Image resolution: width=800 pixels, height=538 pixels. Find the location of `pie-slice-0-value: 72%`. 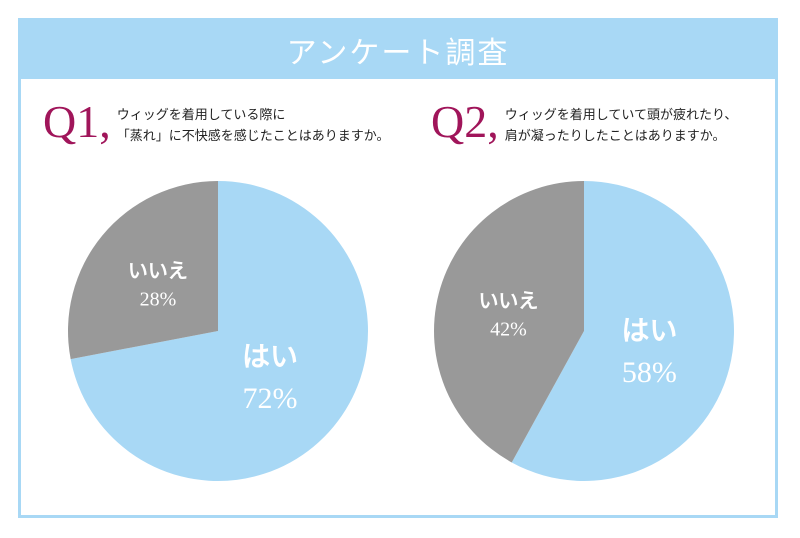

pie-slice-0-value: 72% is located at coordinates (270, 398).